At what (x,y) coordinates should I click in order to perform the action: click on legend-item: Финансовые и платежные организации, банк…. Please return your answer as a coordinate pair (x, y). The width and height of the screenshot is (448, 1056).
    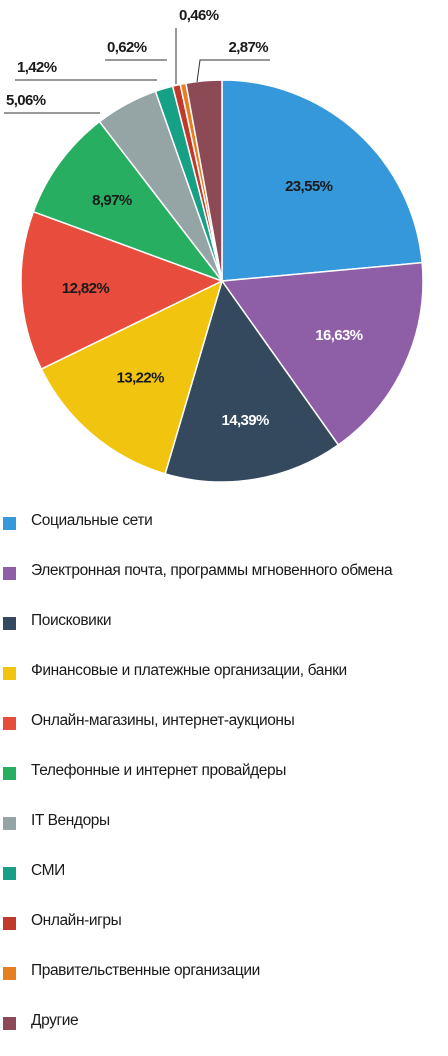
    Looking at the image, I should click on (224, 681).